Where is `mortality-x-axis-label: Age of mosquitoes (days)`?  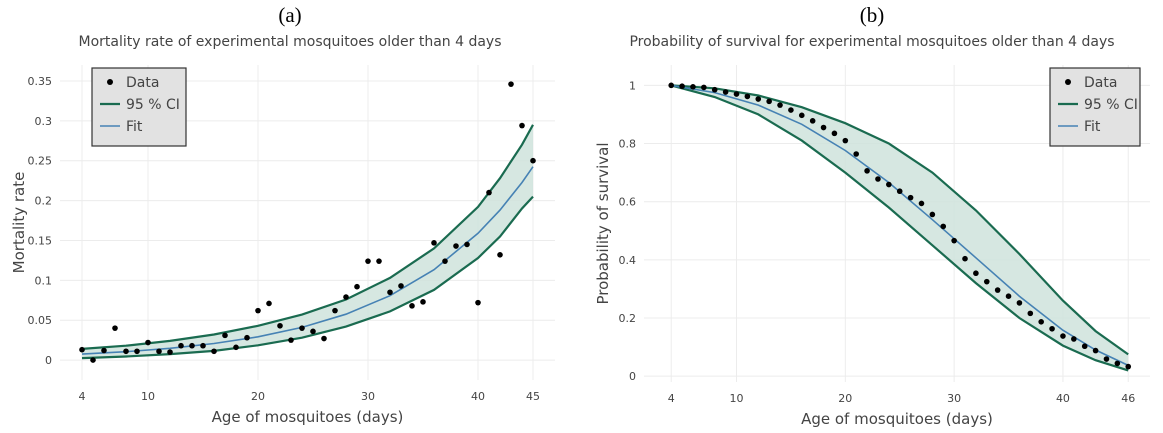
mortality-x-axis-label: Age of mosquitoes (days) is located at coordinates (308, 417).